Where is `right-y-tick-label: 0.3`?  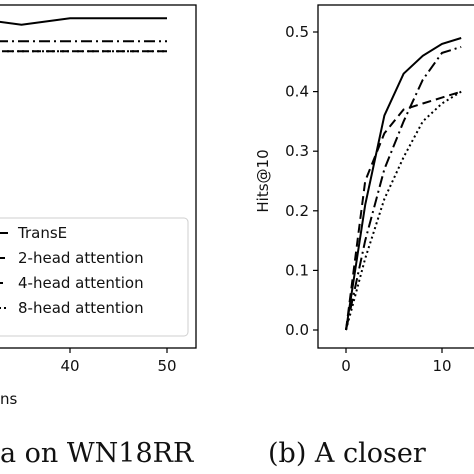
right-y-tick-label: 0.3 is located at coordinates (297, 151).